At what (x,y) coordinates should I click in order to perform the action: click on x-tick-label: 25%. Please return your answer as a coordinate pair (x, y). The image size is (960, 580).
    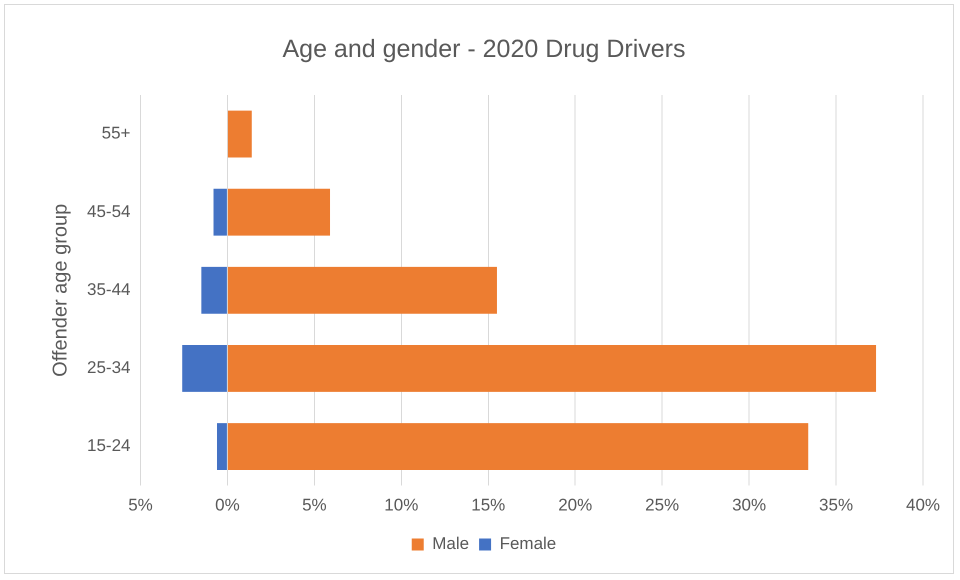
    Looking at the image, I should click on (662, 504).